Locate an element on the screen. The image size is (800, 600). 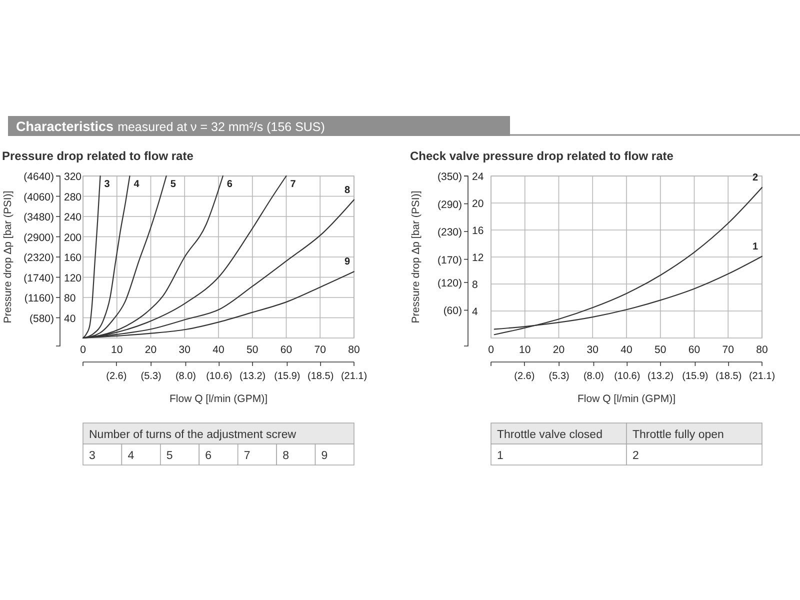
text: 2 is located at coordinates (635, 456).